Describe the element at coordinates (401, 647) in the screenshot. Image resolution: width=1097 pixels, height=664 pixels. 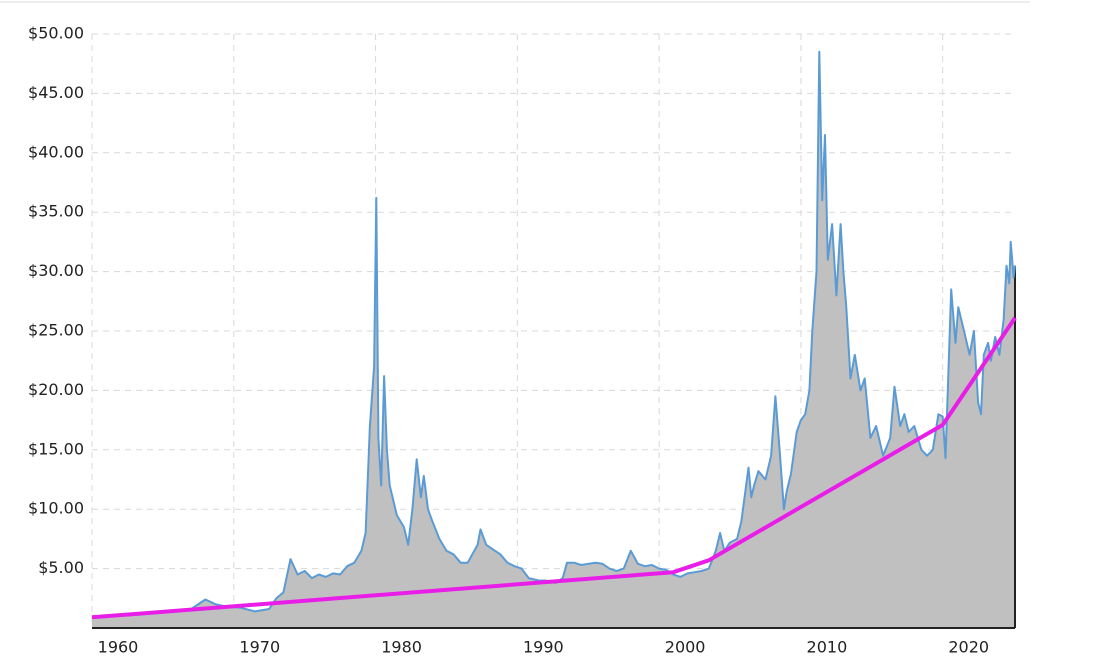
I see `x-tick-label: 1980` at that location.